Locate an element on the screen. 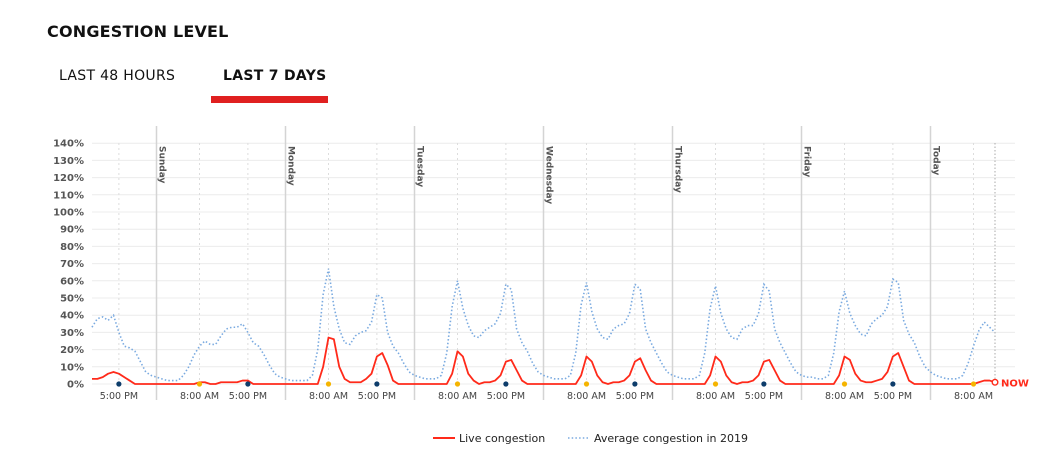 This screenshot has width=1058, height=456. y-tick-label: 110% is located at coordinates (68, 195).